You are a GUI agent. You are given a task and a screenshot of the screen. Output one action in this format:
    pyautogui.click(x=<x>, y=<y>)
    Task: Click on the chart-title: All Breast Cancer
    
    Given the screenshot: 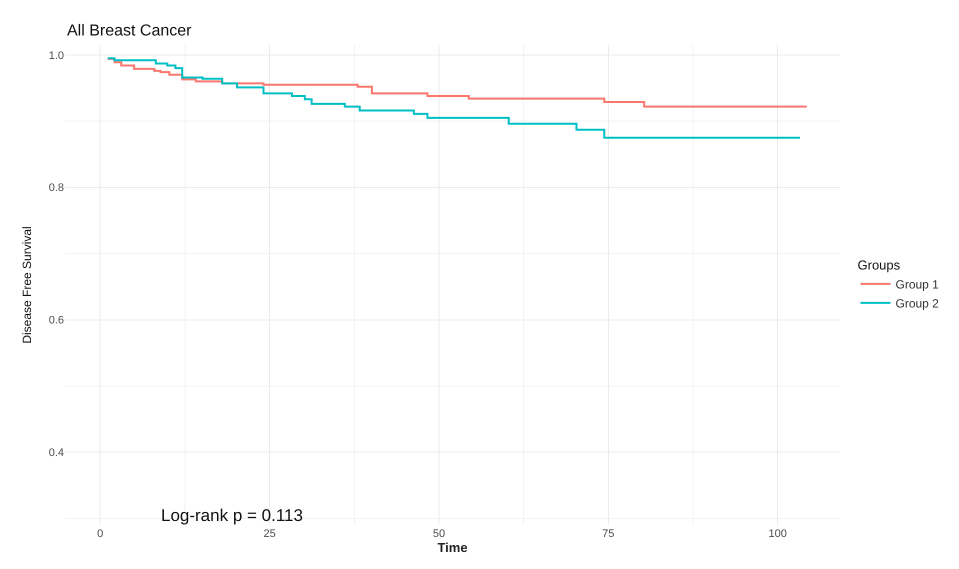 What is the action you would take?
    pyautogui.click(x=129, y=31)
    